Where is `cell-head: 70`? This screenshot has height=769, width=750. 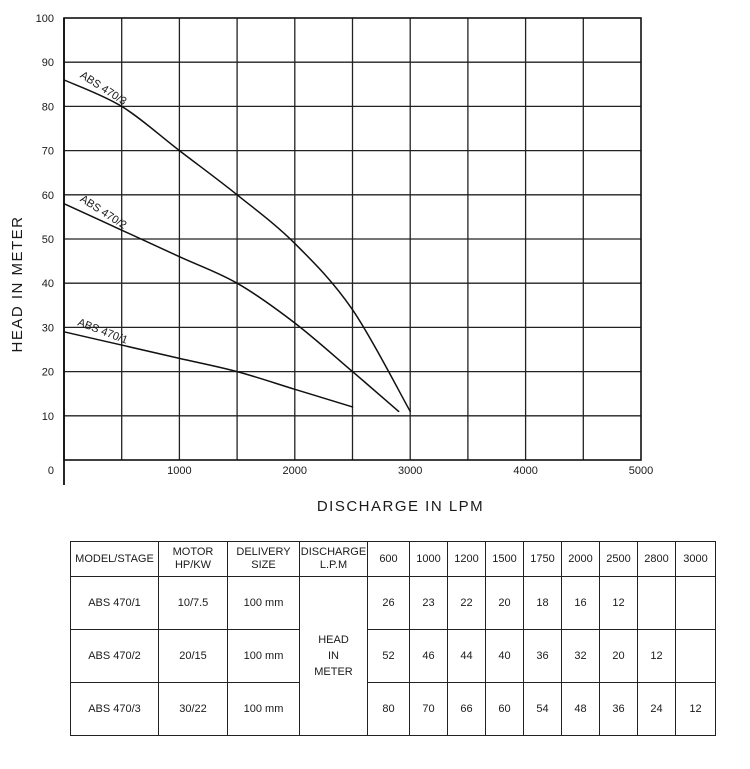
cell-head: 70 is located at coordinates (428, 709).